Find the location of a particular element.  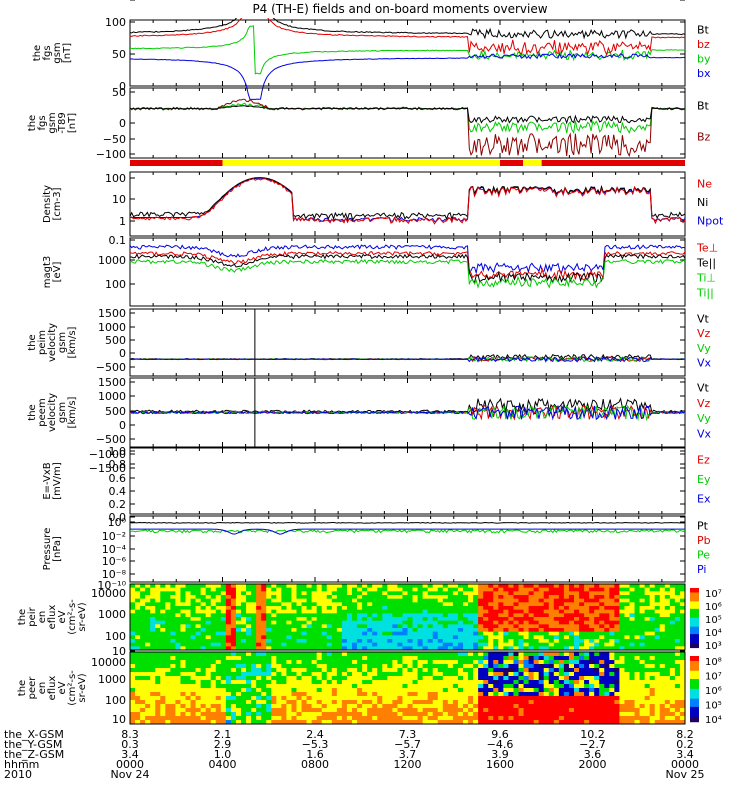

colorbar-label: 10⁵ is located at coordinates (713, 706).